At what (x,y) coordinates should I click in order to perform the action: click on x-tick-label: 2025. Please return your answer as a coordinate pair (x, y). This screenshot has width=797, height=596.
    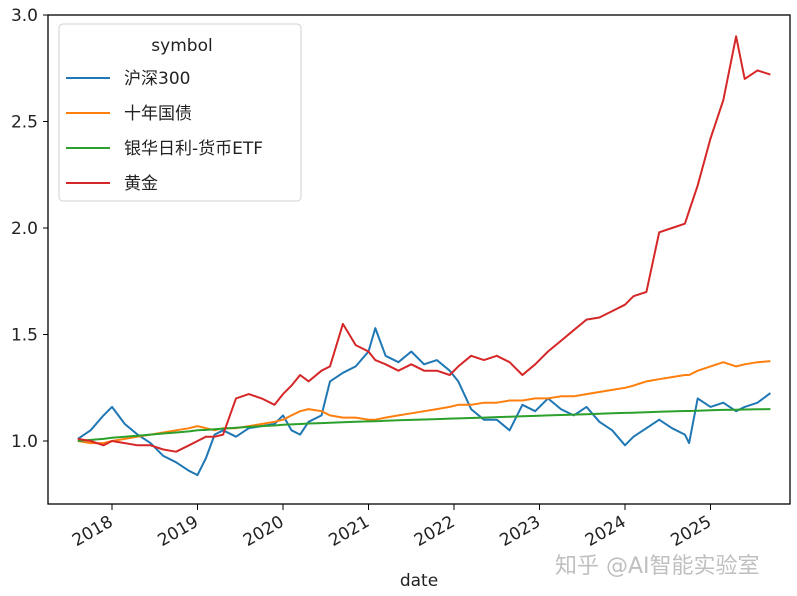
    Looking at the image, I should click on (691, 531).